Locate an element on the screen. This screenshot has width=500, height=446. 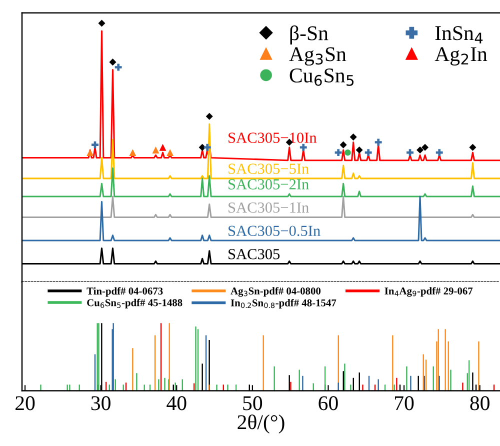
series-label: SAC305−1In is located at coordinates (268, 207).